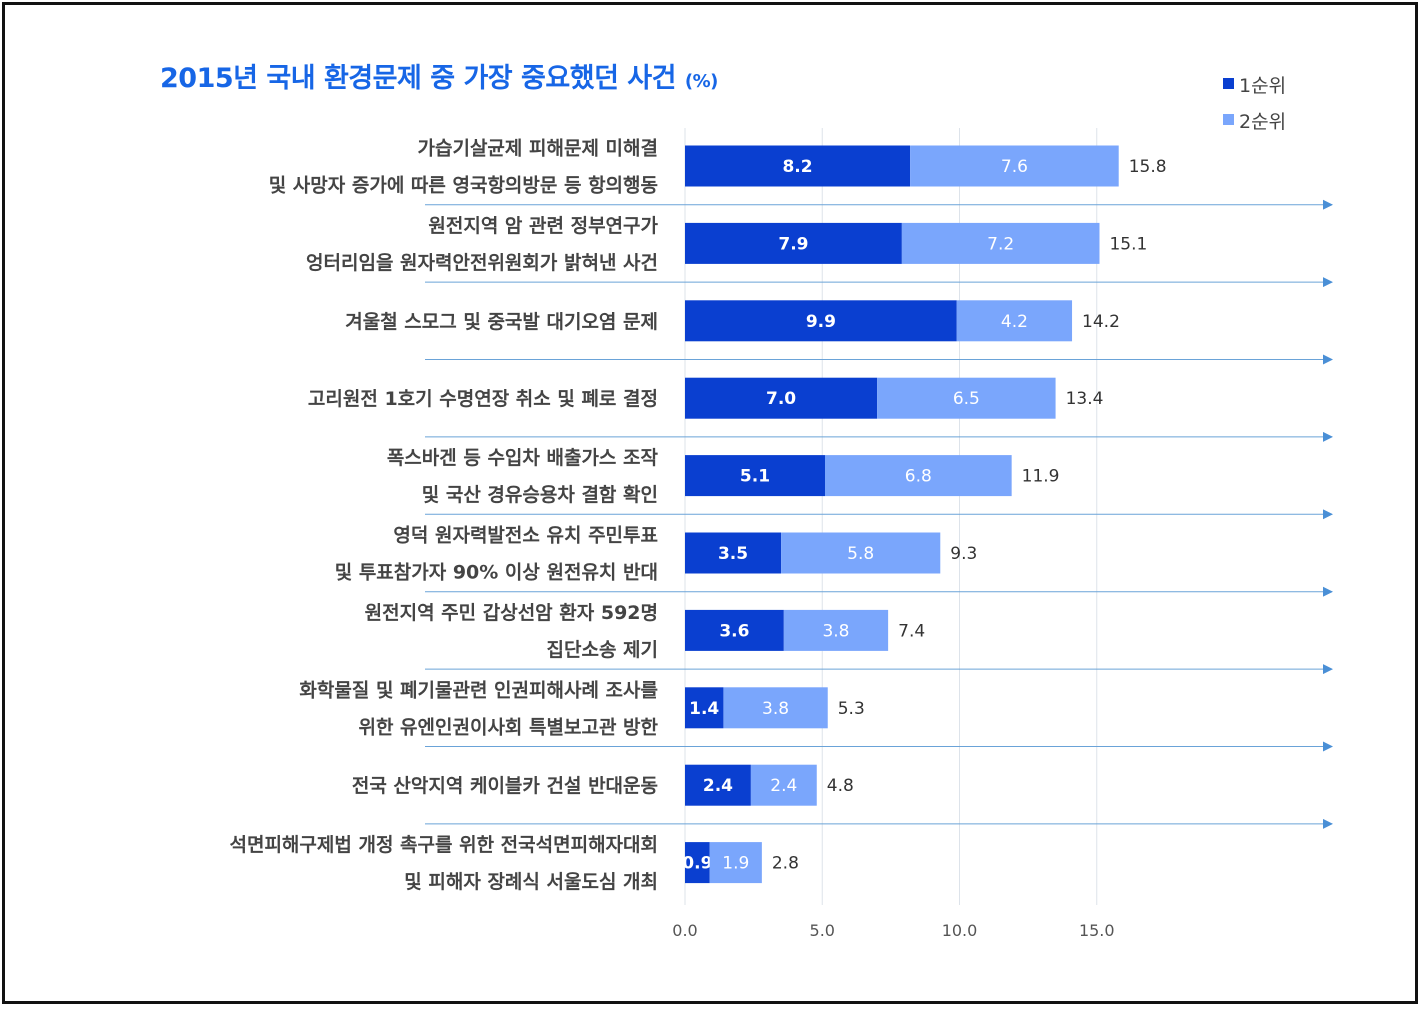 The height and width of the screenshot is (1010, 1424). What do you see at coordinates (525, 536) in the screenshot?
I see `category-label: 영덕 원자력발전소 유치 주민투표` at bounding box center [525, 536].